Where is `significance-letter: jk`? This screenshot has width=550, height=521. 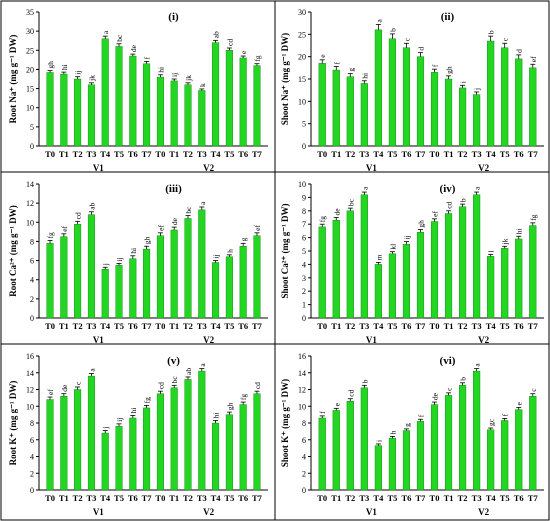
significance-letter: jk is located at coordinates (91, 78).